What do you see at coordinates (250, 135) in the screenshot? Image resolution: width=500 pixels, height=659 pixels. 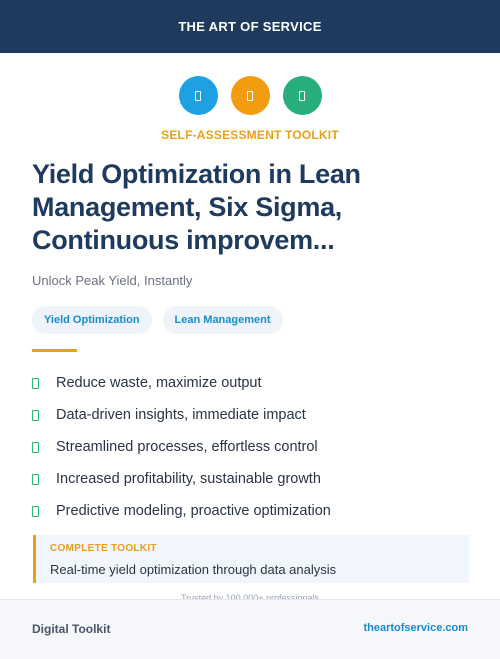 I see `kicker-label: SELF-ASSESSMENT TOOLKIT` at bounding box center [250, 135].